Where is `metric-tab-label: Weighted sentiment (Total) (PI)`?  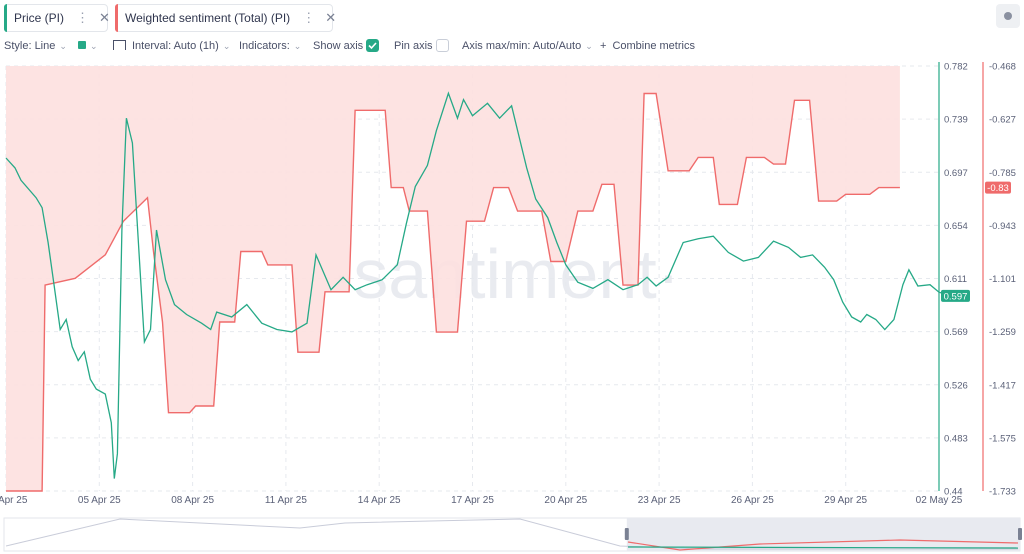 metric-tab-label: Weighted sentiment (Total) (PI) is located at coordinates (208, 18).